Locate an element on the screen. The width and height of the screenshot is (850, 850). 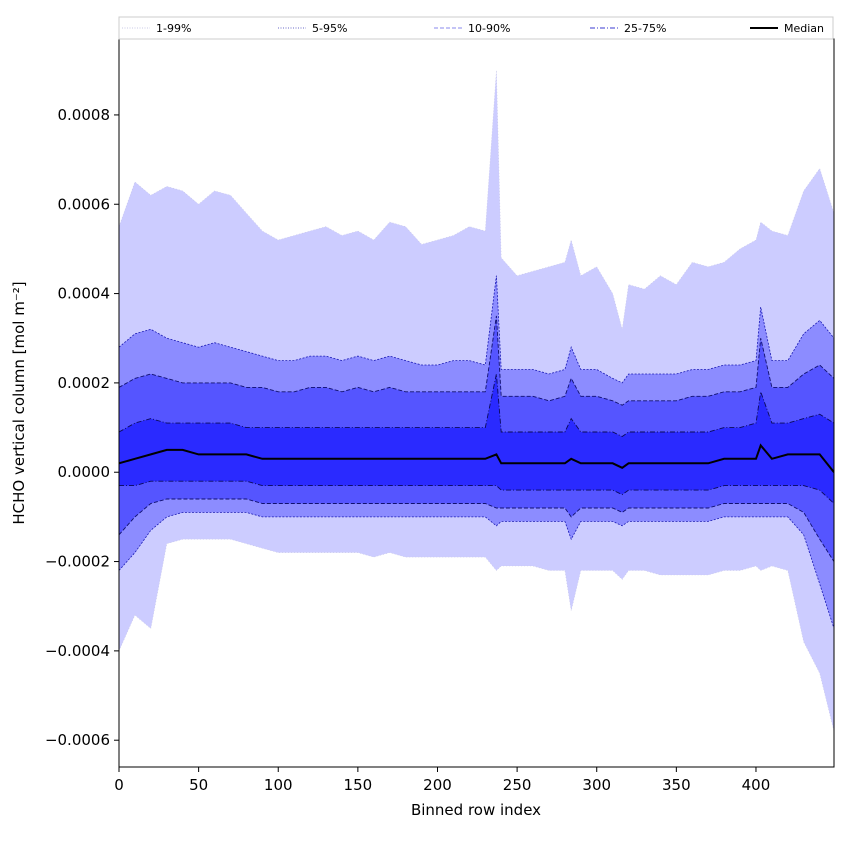
legend-label: 1-99% is located at coordinates (173, 28).